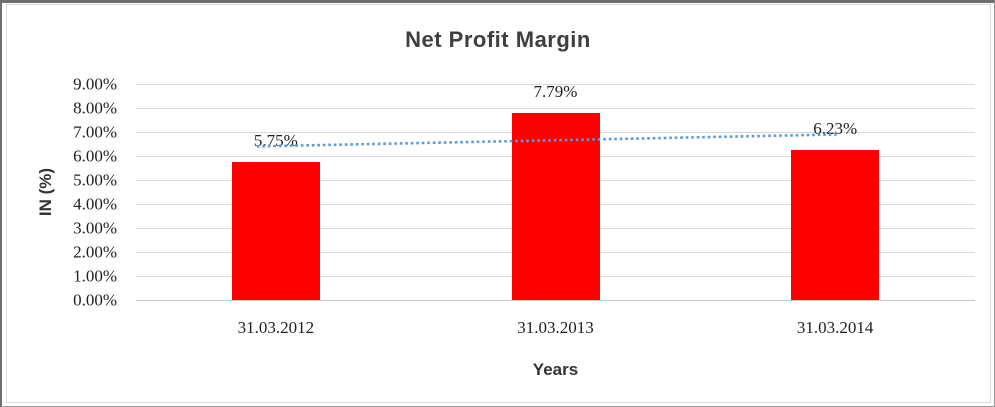 The image size is (995, 407). What do you see at coordinates (835, 327) in the screenshot?
I see `x-category-label: 31.03.2014` at bounding box center [835, 327].